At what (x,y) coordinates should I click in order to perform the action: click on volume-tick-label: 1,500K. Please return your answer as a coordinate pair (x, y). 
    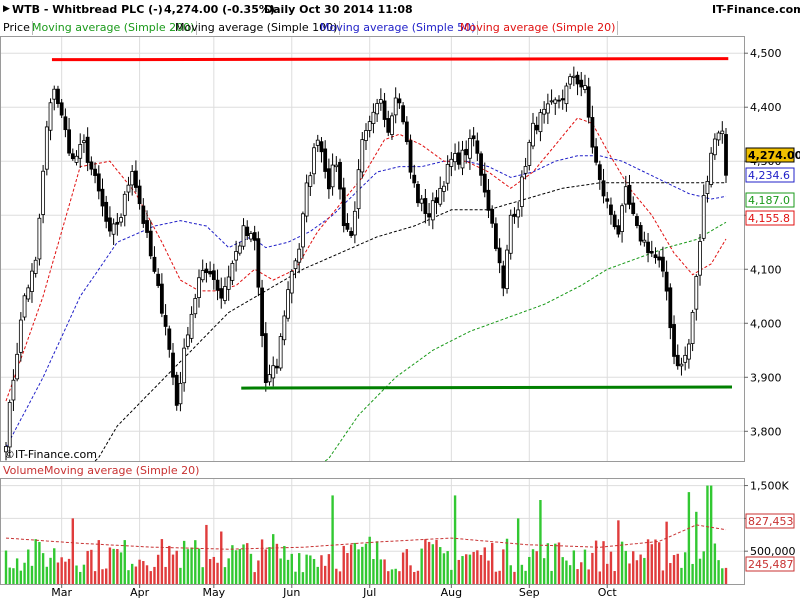
    Looking at the image, I should click on (769, 486).